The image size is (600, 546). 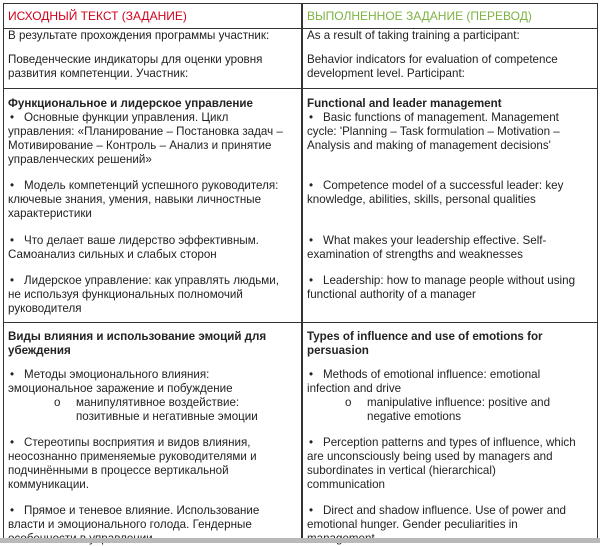 What do you see at coordinates (300, 3) in the screenshot?
I see `table-border-top` at bounding box center [300, 3].